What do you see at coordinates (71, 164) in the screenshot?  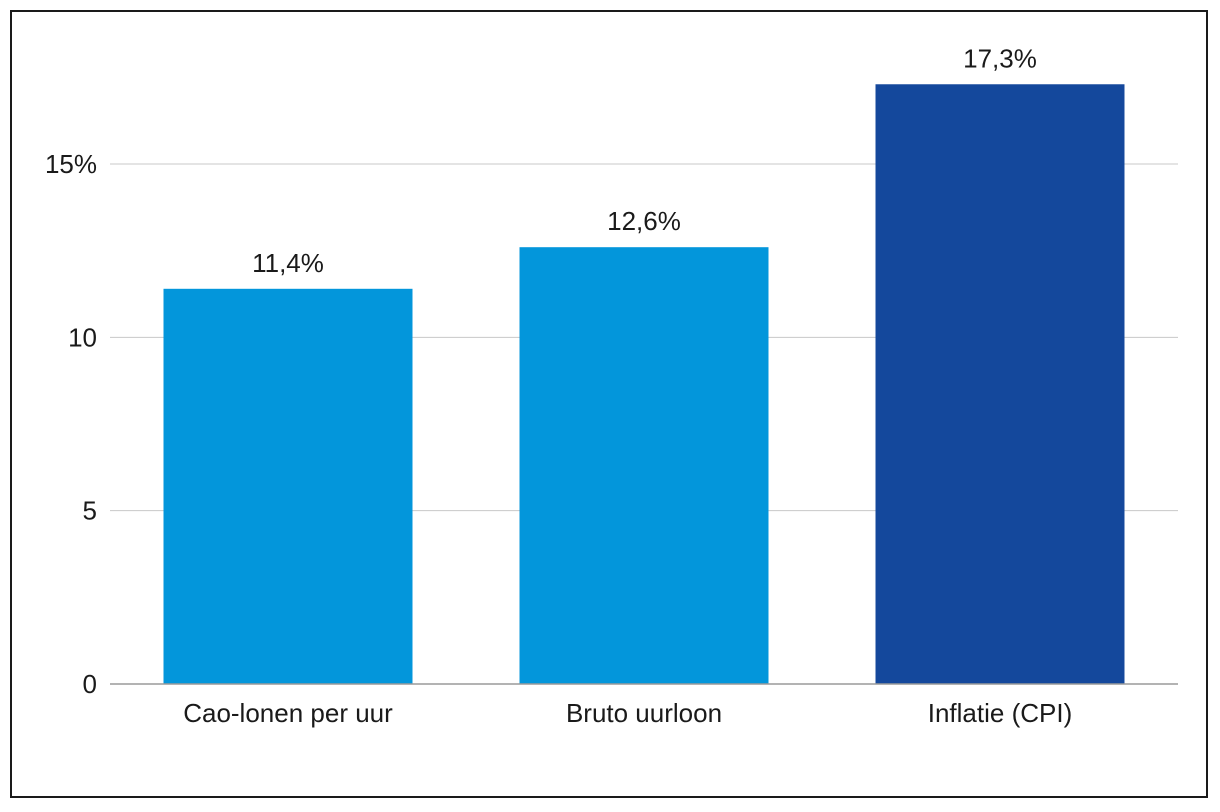 I see `y-tick-label-15: 15%` at bounding box center [71, 164].